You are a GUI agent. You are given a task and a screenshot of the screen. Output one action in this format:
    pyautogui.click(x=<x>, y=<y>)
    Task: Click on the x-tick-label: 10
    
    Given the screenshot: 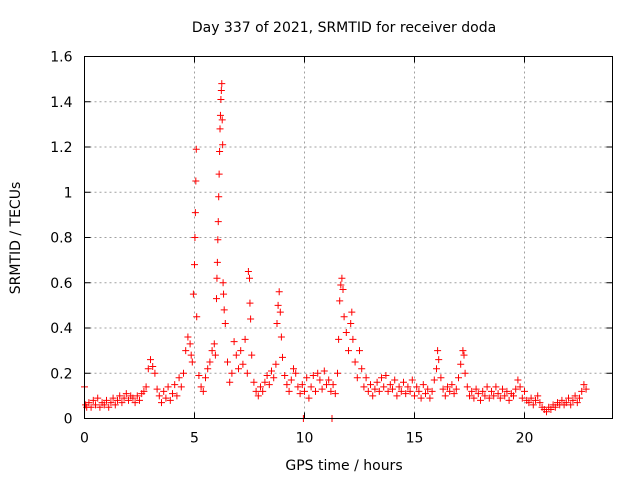 What is the action you would take?
    pyautogui.click(x=305, y=439)
    